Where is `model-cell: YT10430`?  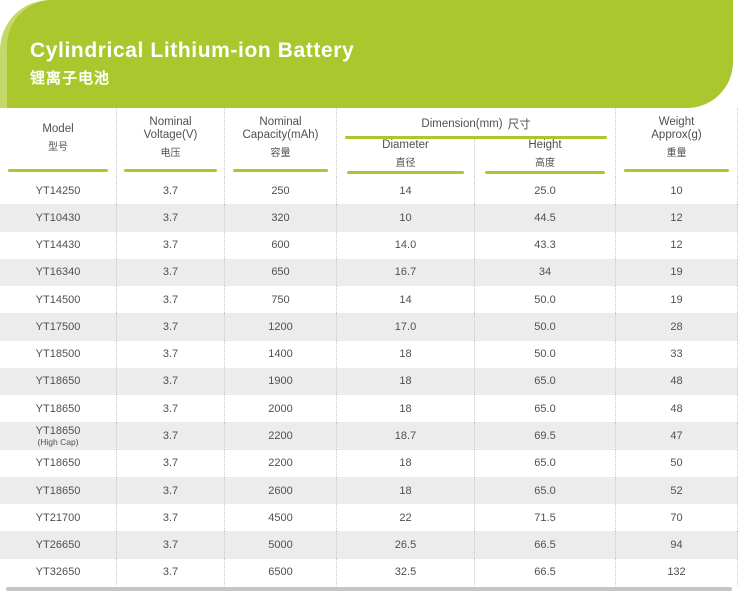
model-cell: YT10430 is located at coordinates (58, 218).